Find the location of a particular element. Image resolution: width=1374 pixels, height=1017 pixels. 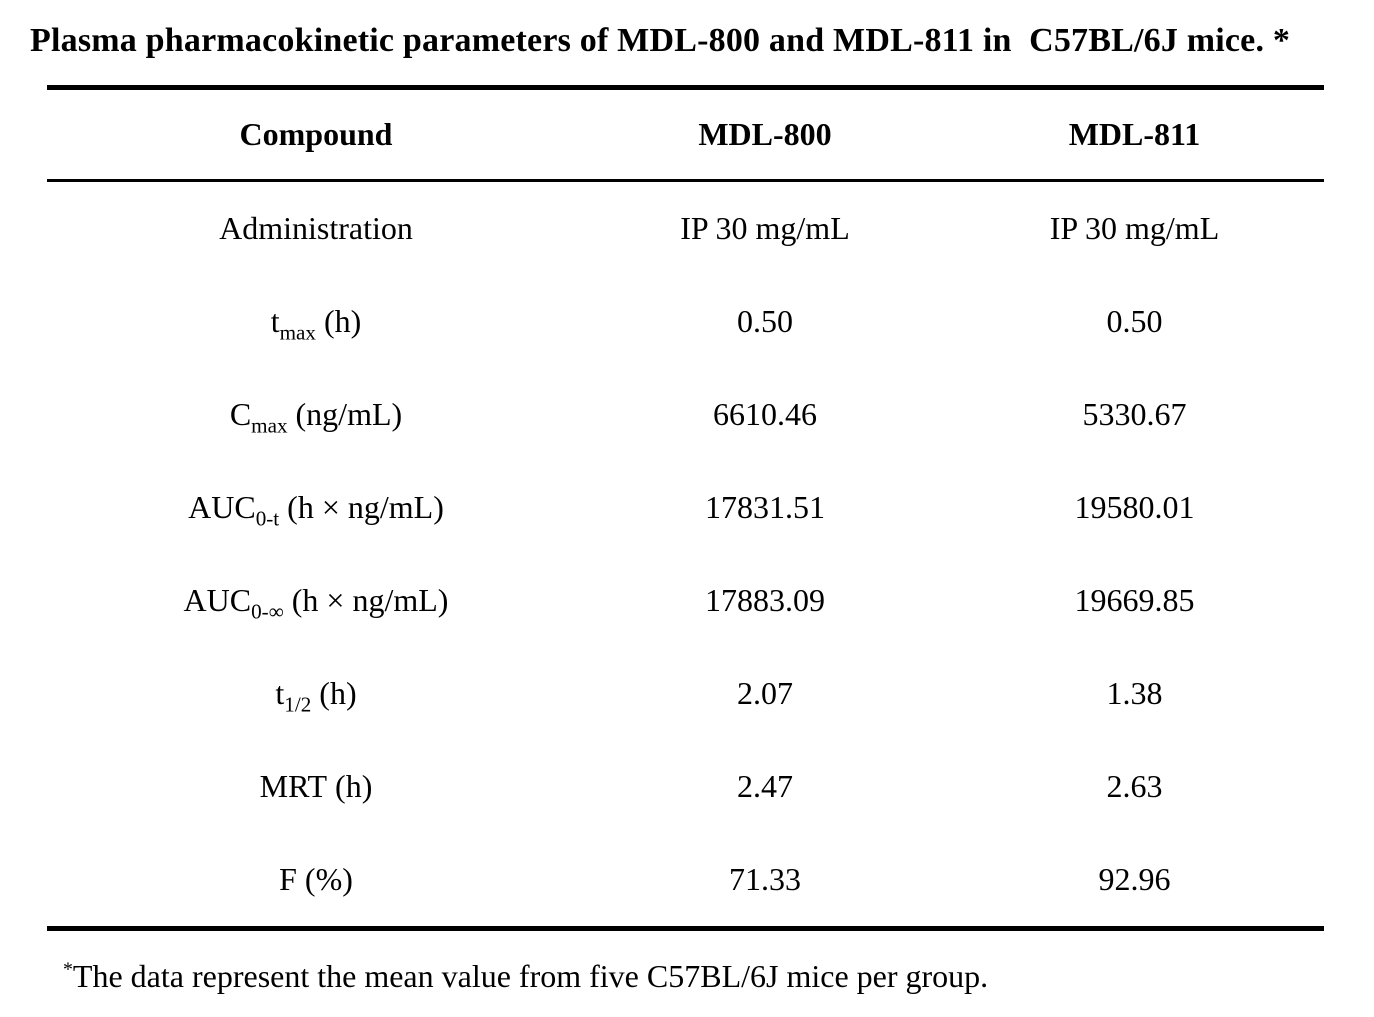

table-row-bioavailability: F (%) 71.33 92.96 is located at coordinates (685, 879).